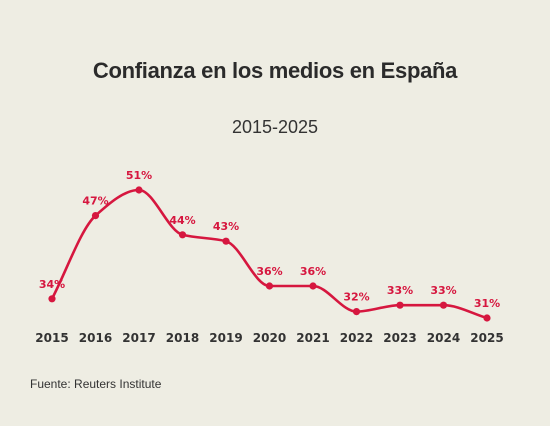 The width and height of the screenshot is (550, 426). Describe the element at coordinates (226, 226) in the screenshot. I see `data-label: 43%` at that location.